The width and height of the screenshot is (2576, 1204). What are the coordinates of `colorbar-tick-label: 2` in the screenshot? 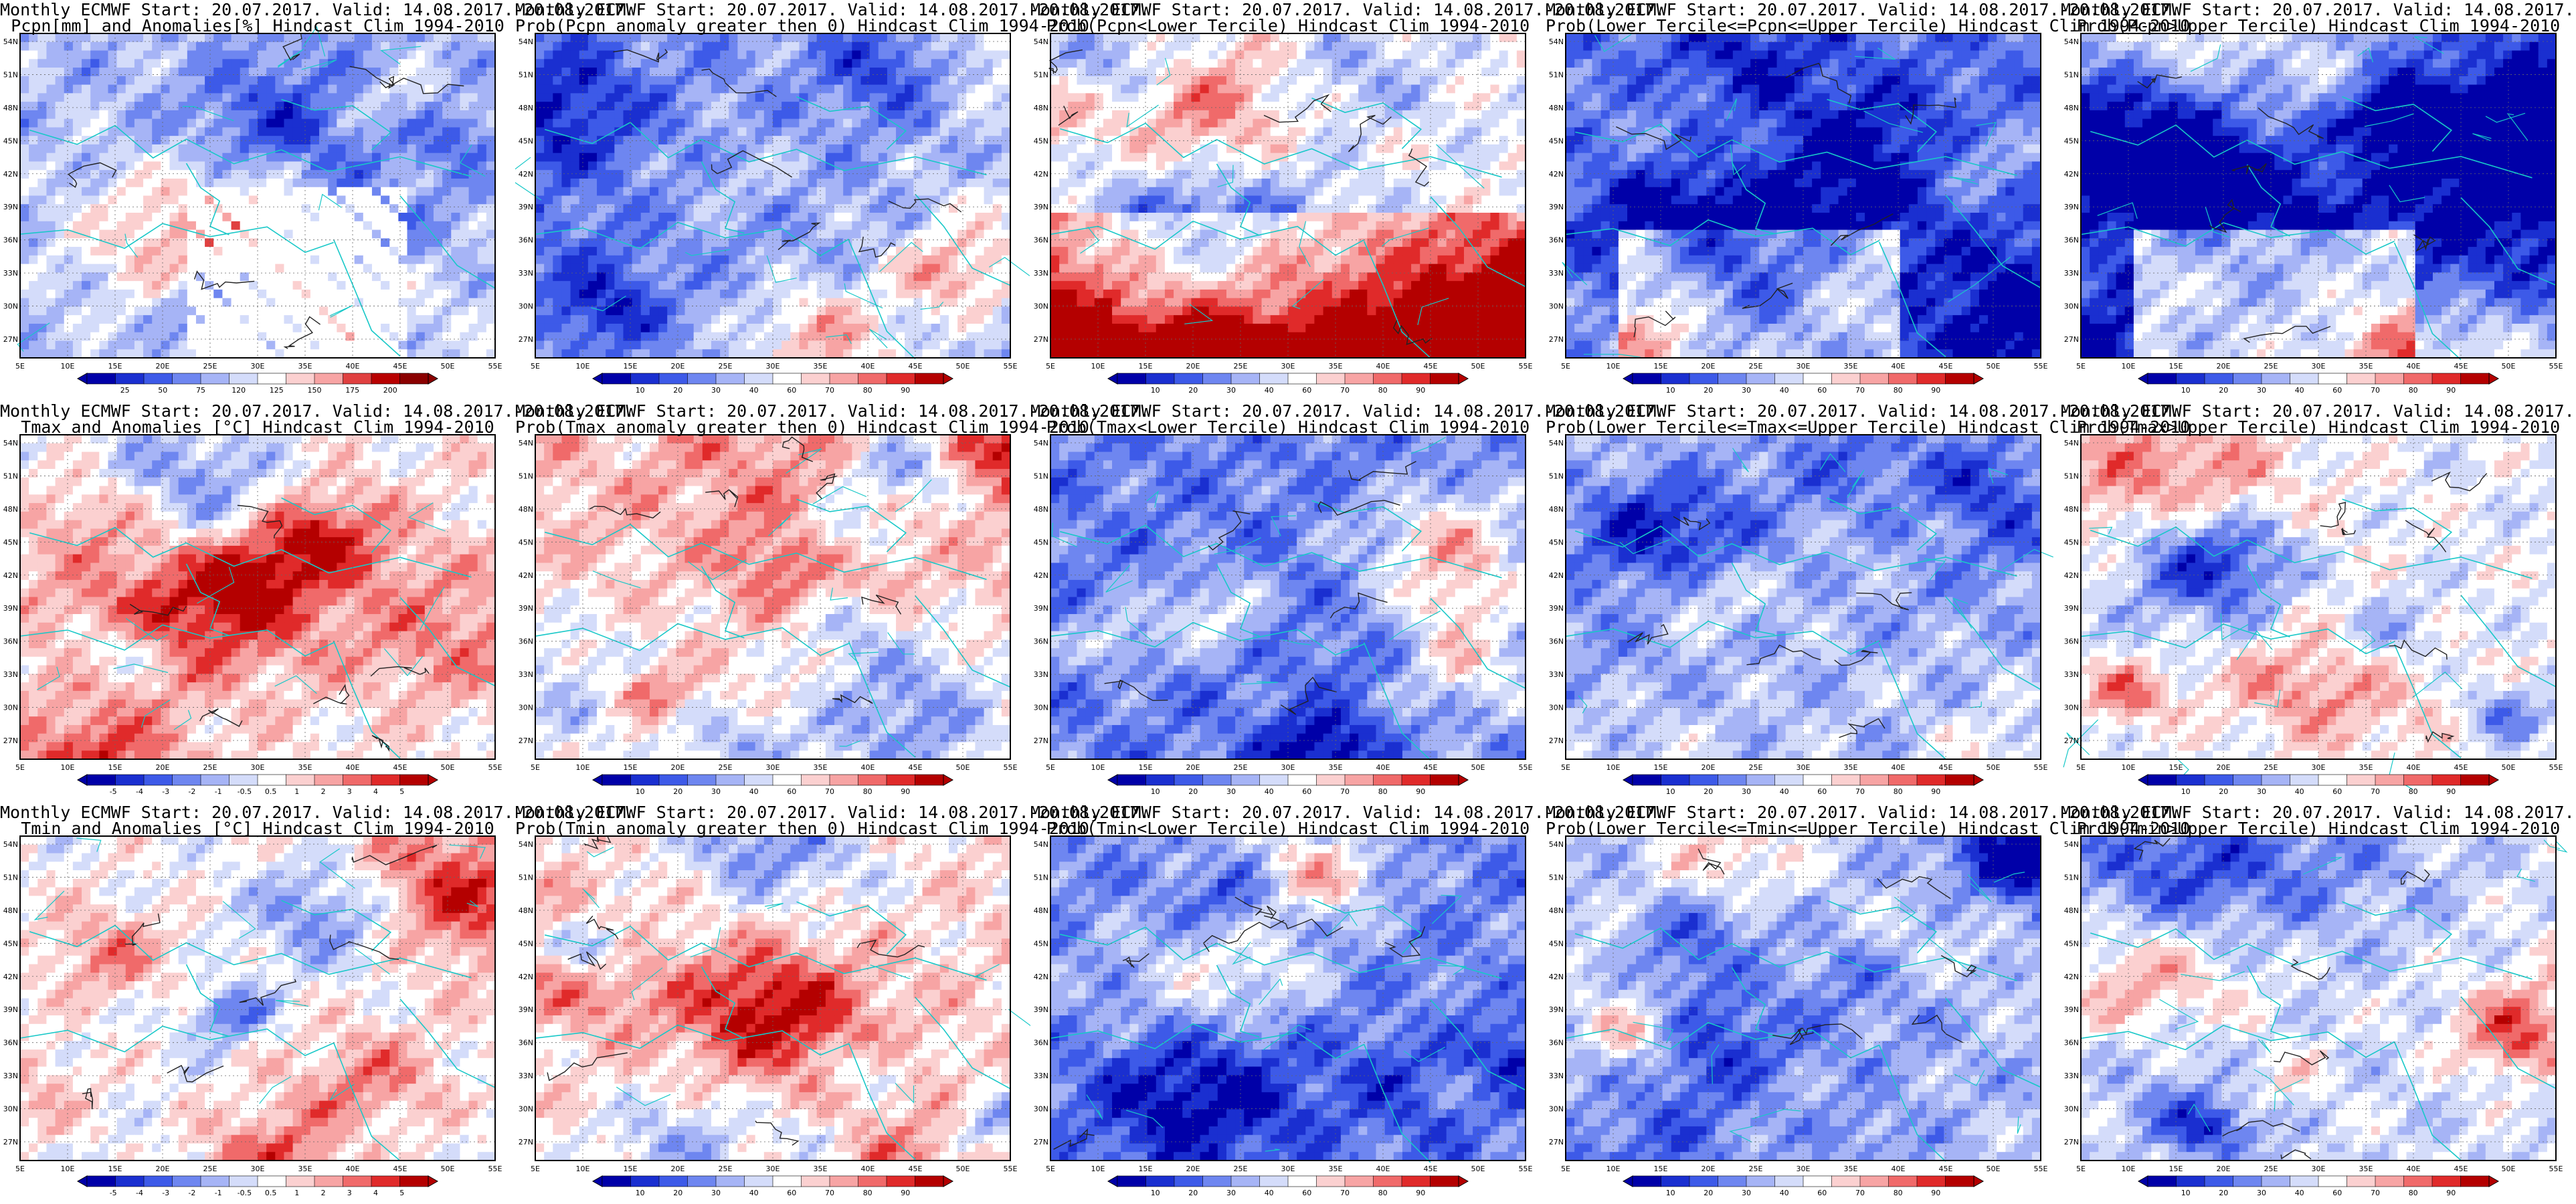 It's located at (323, 791).